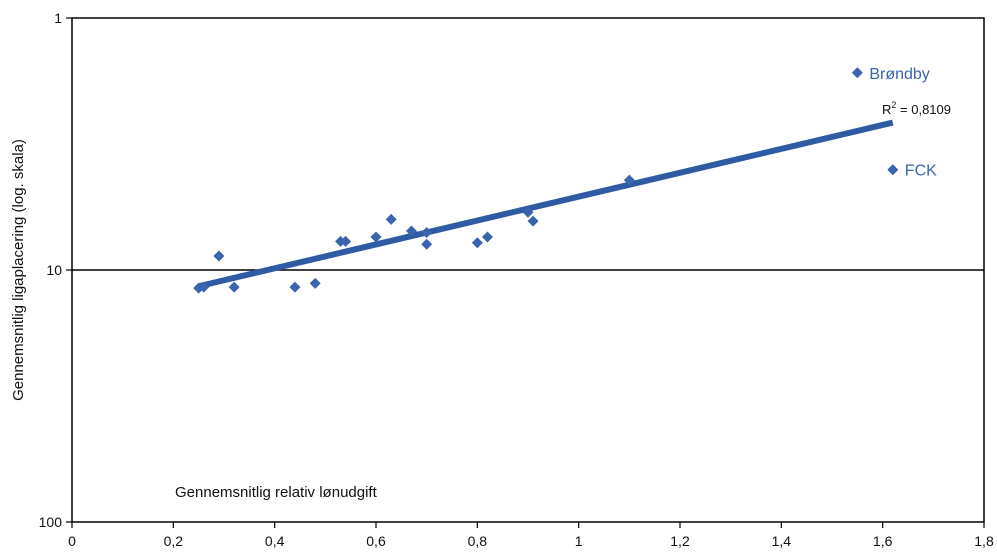 Image resolution: width=997 pixels, height=553 pixels. I want to click on x-axis-ticks: 0 0,2 0,4 0,6 0,8 1 1,2 1,4 1,6 1,8, so click(531, 535).